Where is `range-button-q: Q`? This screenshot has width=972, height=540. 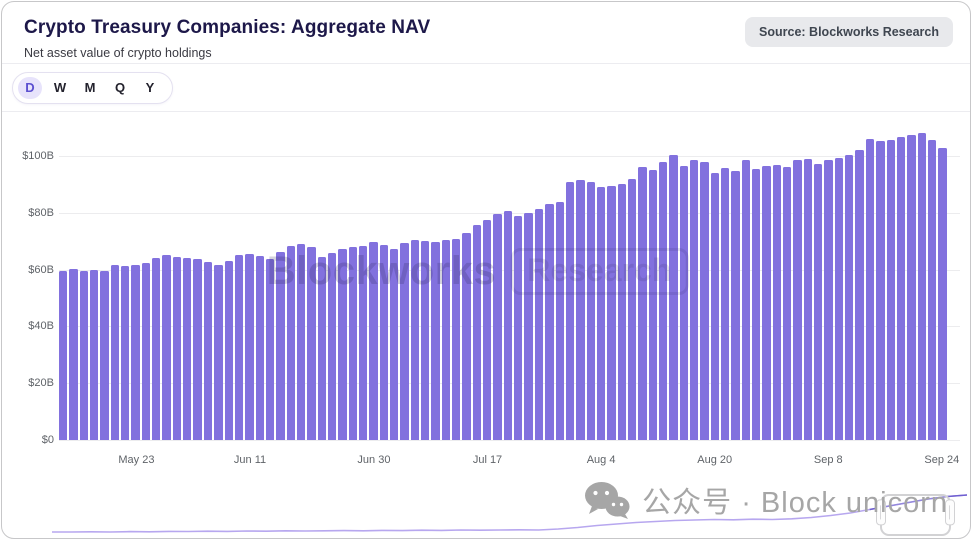 range-button-q: Q is located at coordinates (120, 88).